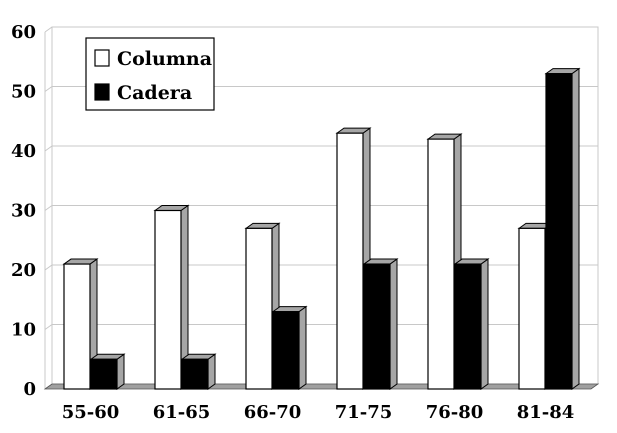  I want to click on legend-label: Cadera, so click(154, 93).